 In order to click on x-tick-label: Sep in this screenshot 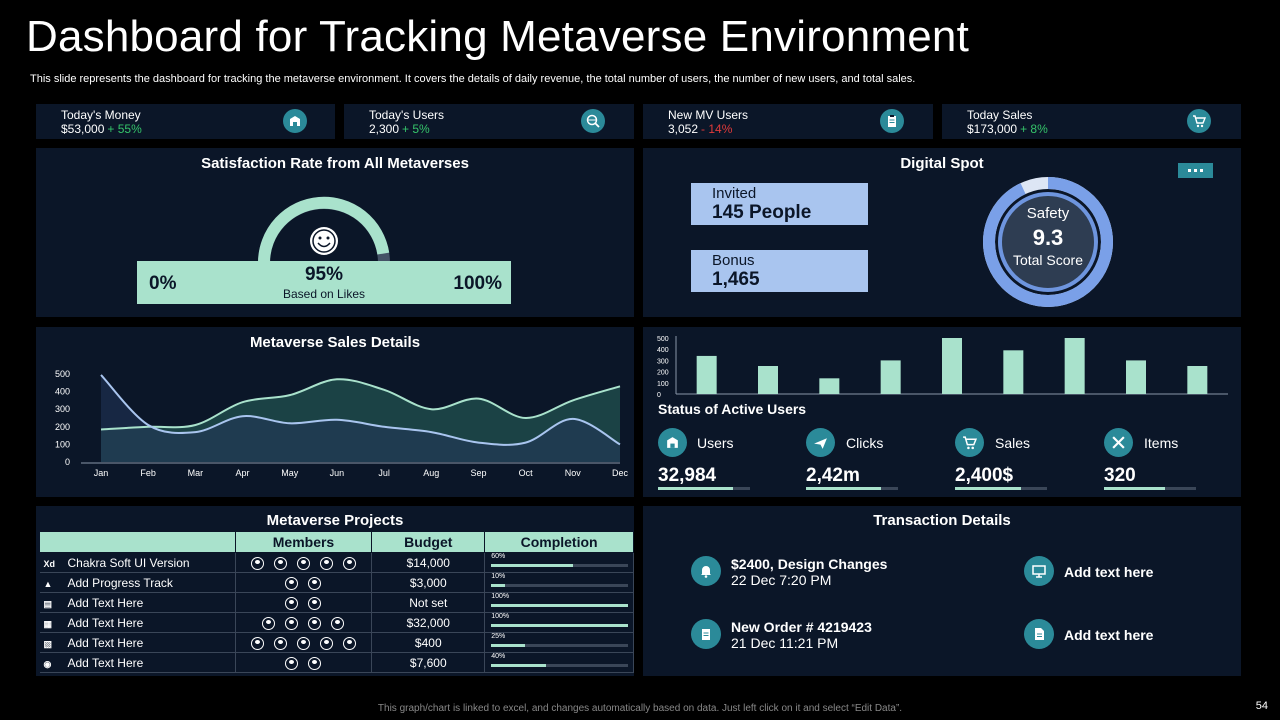, I will do `click(478, 473)`.